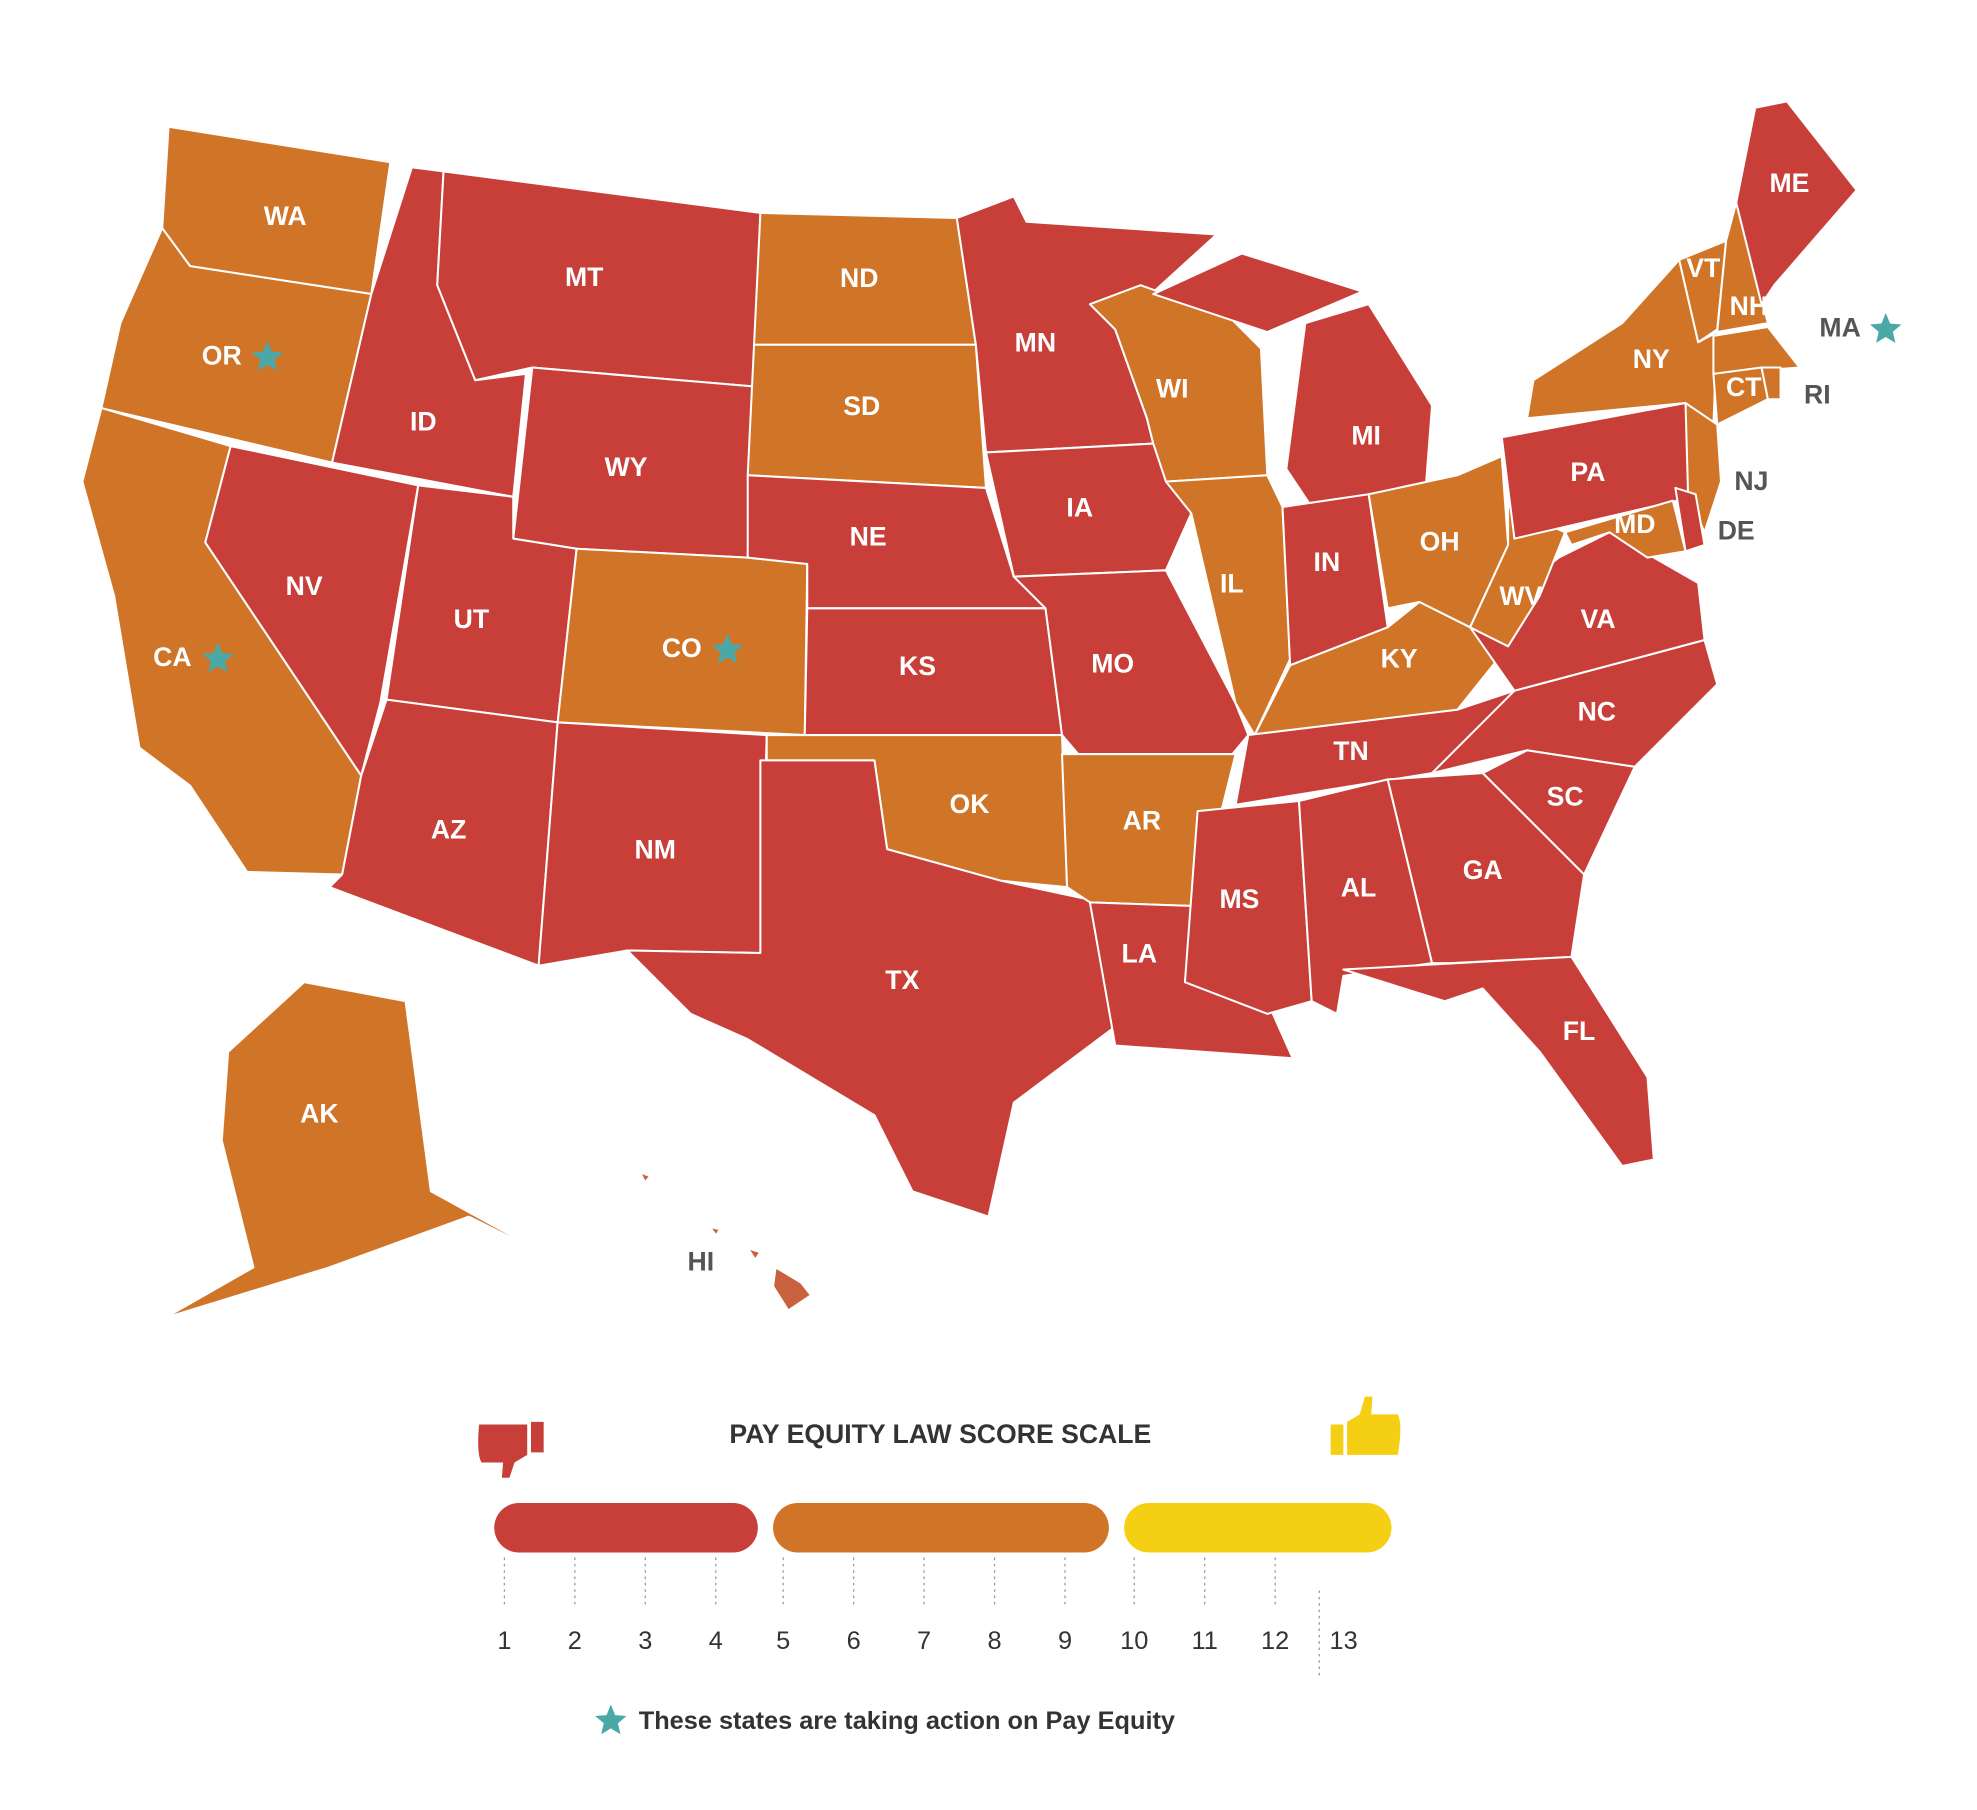  I want to click on state-label: SD, so click(861, 406).